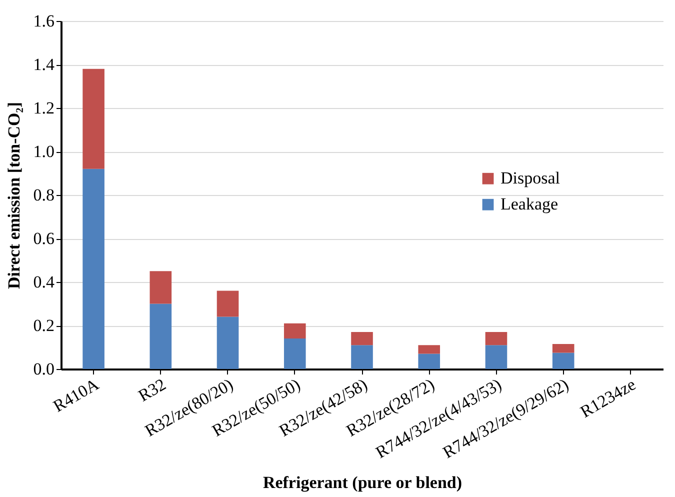 This screenshot has width=675, height=497. I want to click on y-tick-label: 1.0, so click(43, 151).